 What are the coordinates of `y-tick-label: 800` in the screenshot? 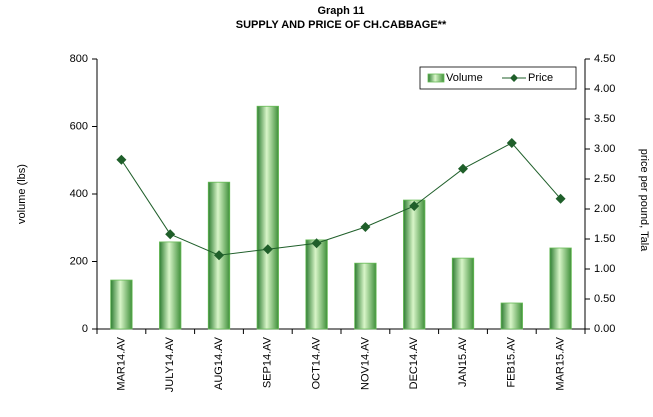 It's located at (79, 59).